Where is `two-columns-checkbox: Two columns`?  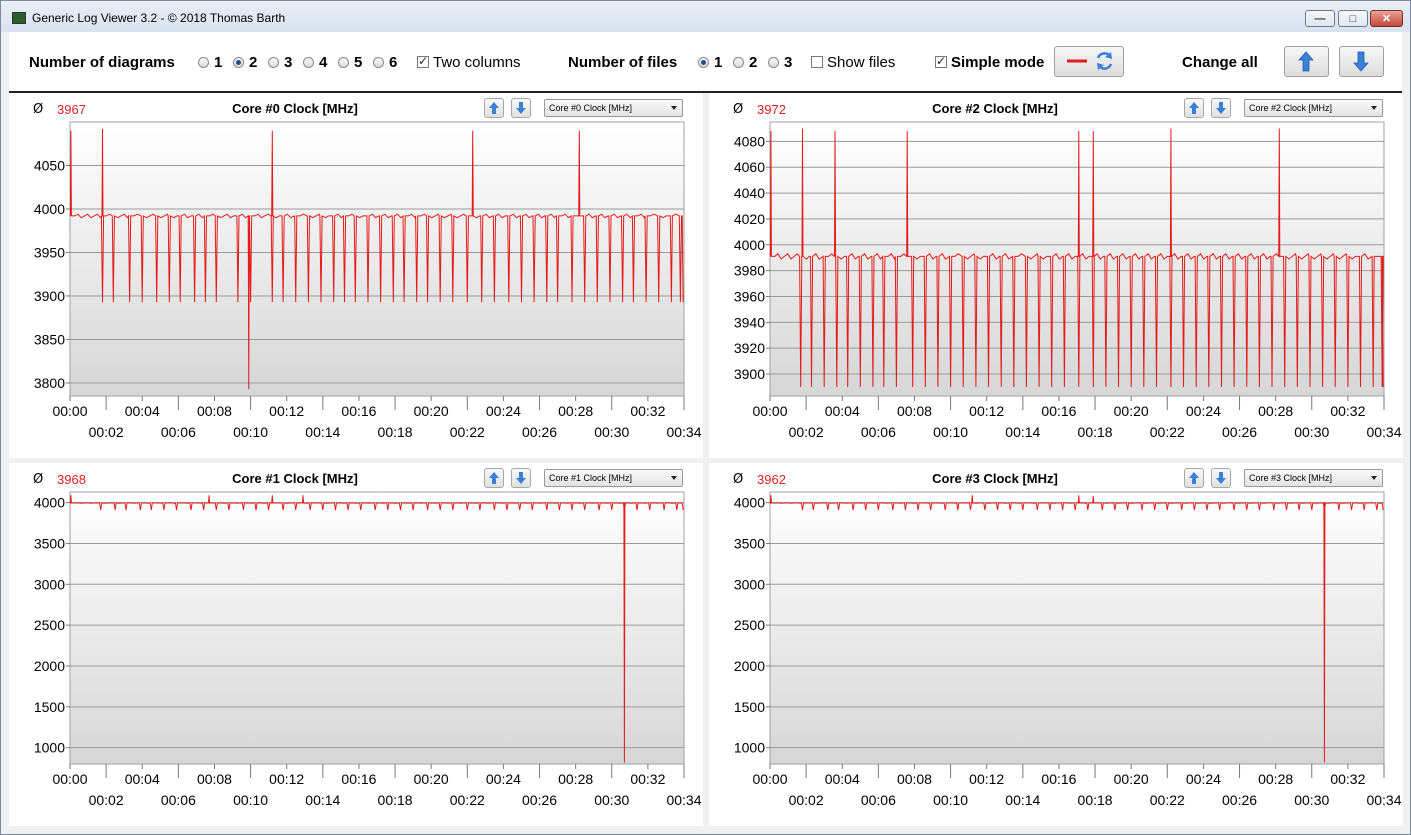
two-columns-checkbox: Two columns is located at coordinates (469, 62).